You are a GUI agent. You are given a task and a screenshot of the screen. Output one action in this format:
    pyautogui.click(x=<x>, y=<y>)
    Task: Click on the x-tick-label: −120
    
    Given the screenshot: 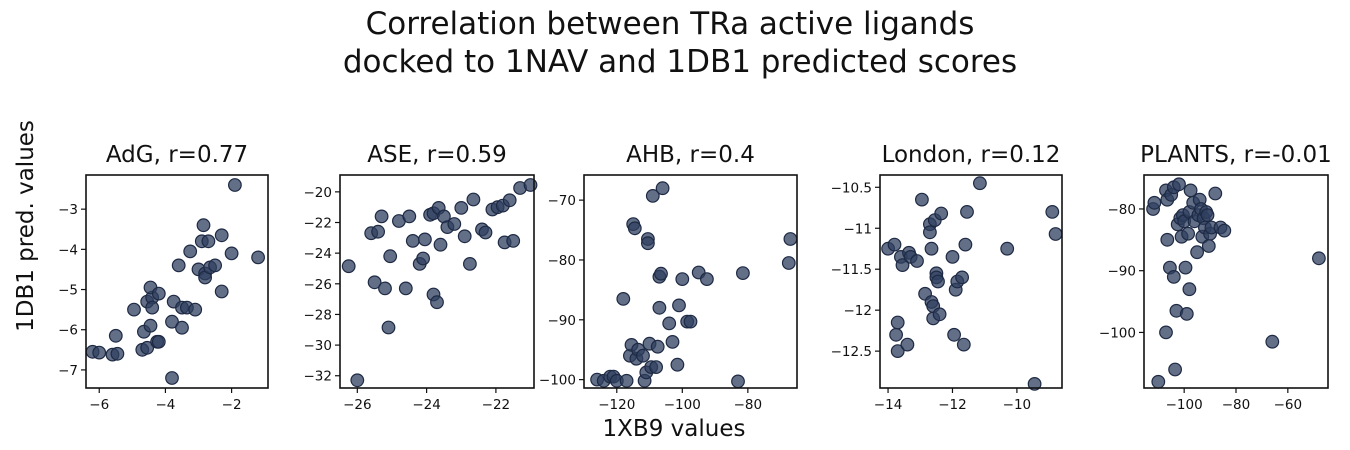 What is the action you would take?
    pyautogui.click(x=616, y=405)
    